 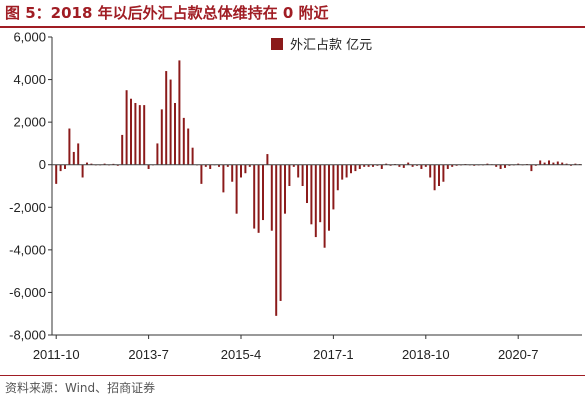 What do you see at coordinates (29, 79) in the screenshot?
I see `y-tick-label: 4,000` at bounding box center [29, 79].